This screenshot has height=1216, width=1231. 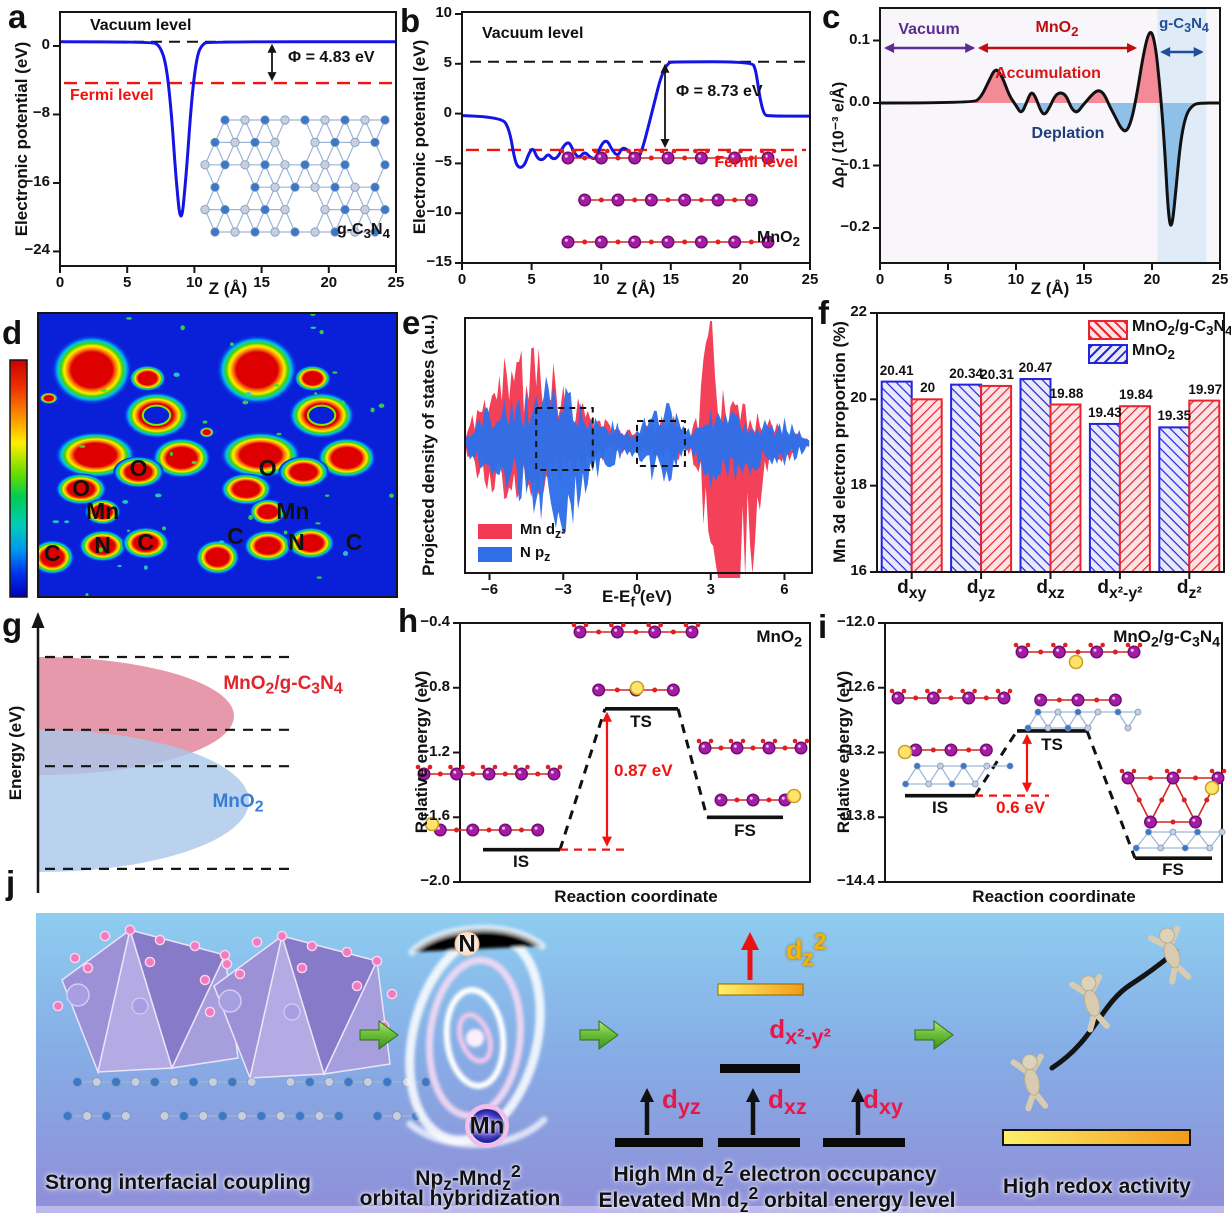 I want to click on j-caption-coupling: Strong interfacial coupling, so click(x=178, y=1182).